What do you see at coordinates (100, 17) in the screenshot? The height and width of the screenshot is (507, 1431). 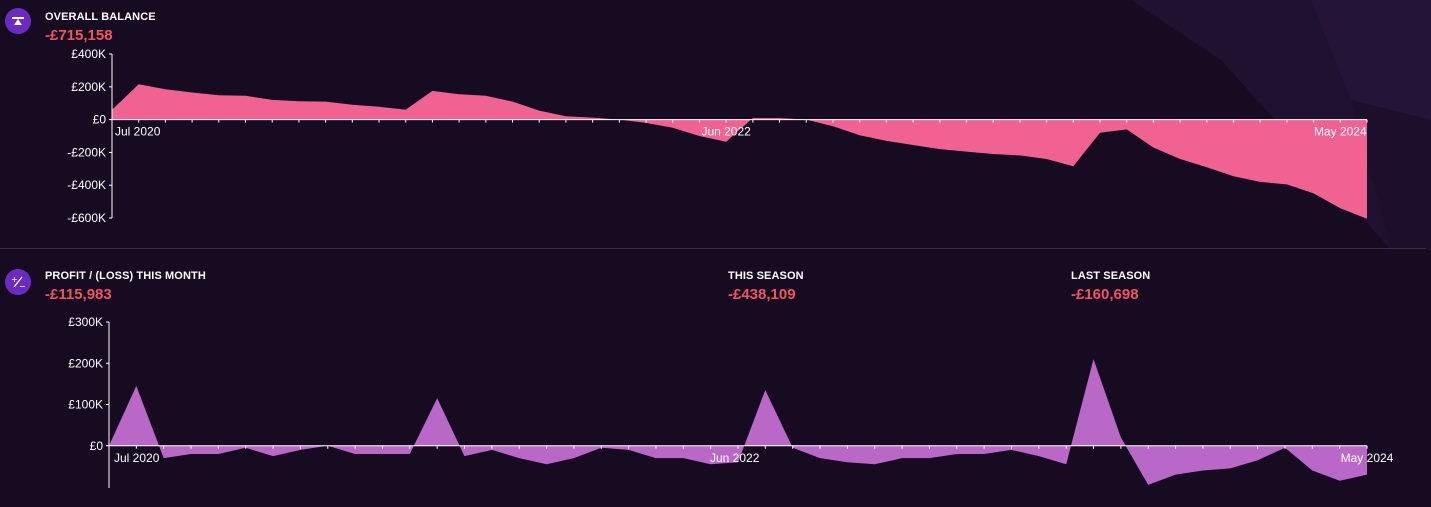 I see `overall-balance-label: OVERALL BALANCE` at bounding box center [100, 17].